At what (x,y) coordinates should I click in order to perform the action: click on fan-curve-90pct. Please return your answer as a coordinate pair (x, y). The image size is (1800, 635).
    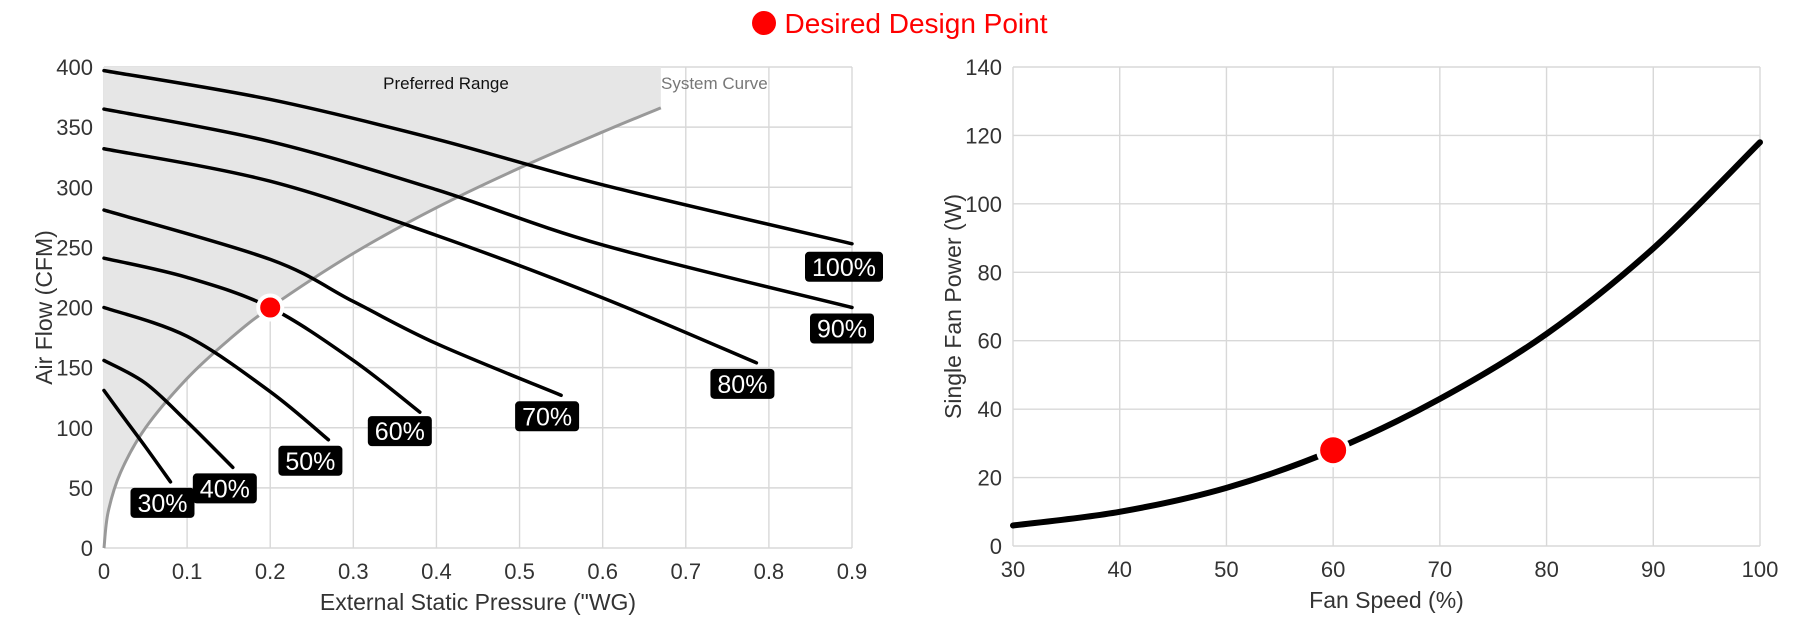
    Looking at the image, I should click on (478, 208).